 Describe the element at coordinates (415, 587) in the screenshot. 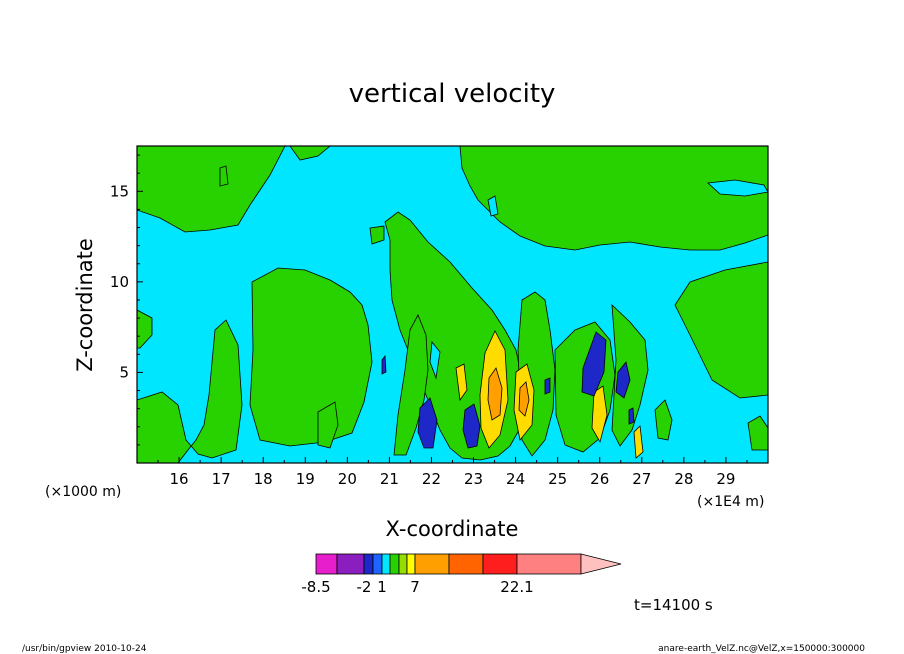

I see `colorbar-label: 7` at that location.